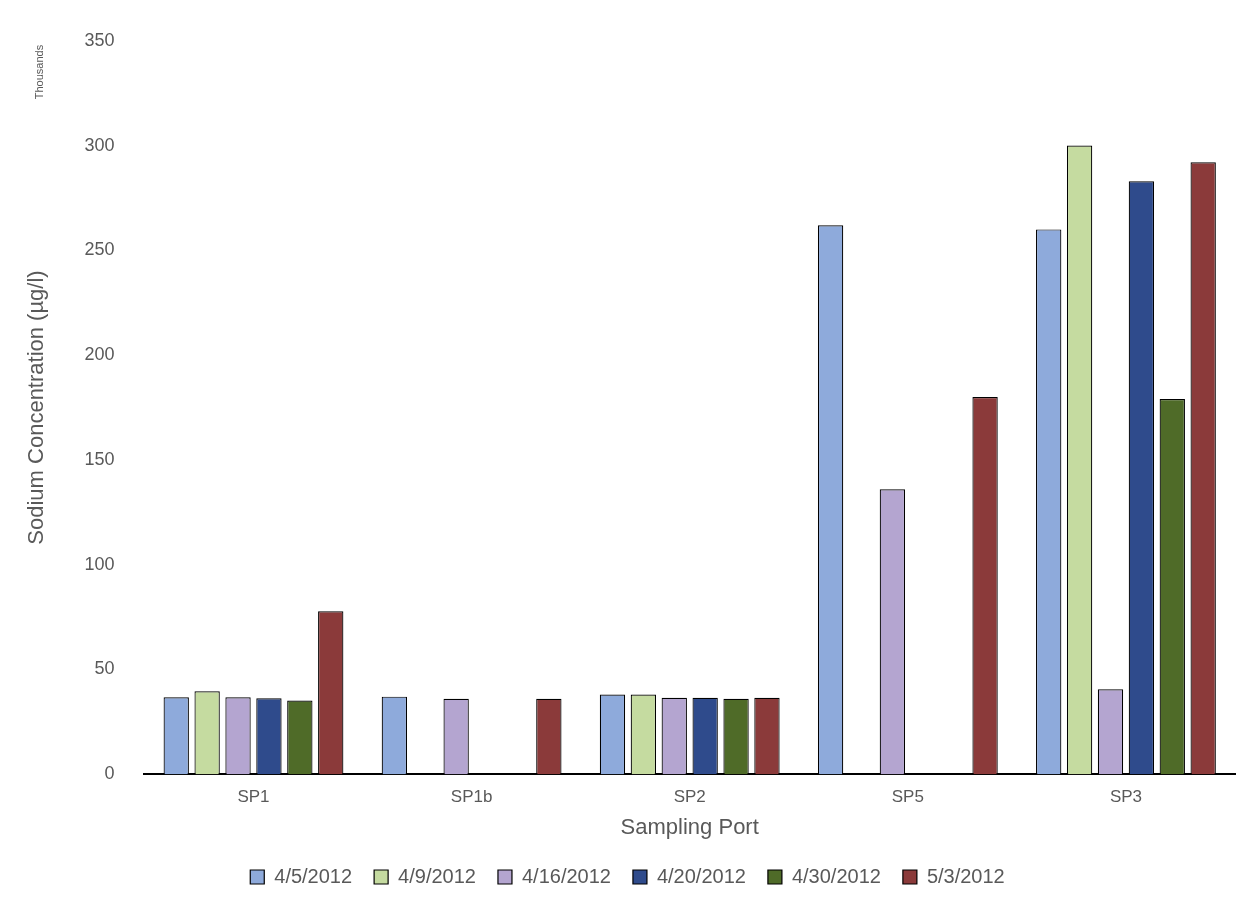 The width and height of the screenshot is (1250, 907). I want to click on y-tick-label: 100, so click(99, 563).